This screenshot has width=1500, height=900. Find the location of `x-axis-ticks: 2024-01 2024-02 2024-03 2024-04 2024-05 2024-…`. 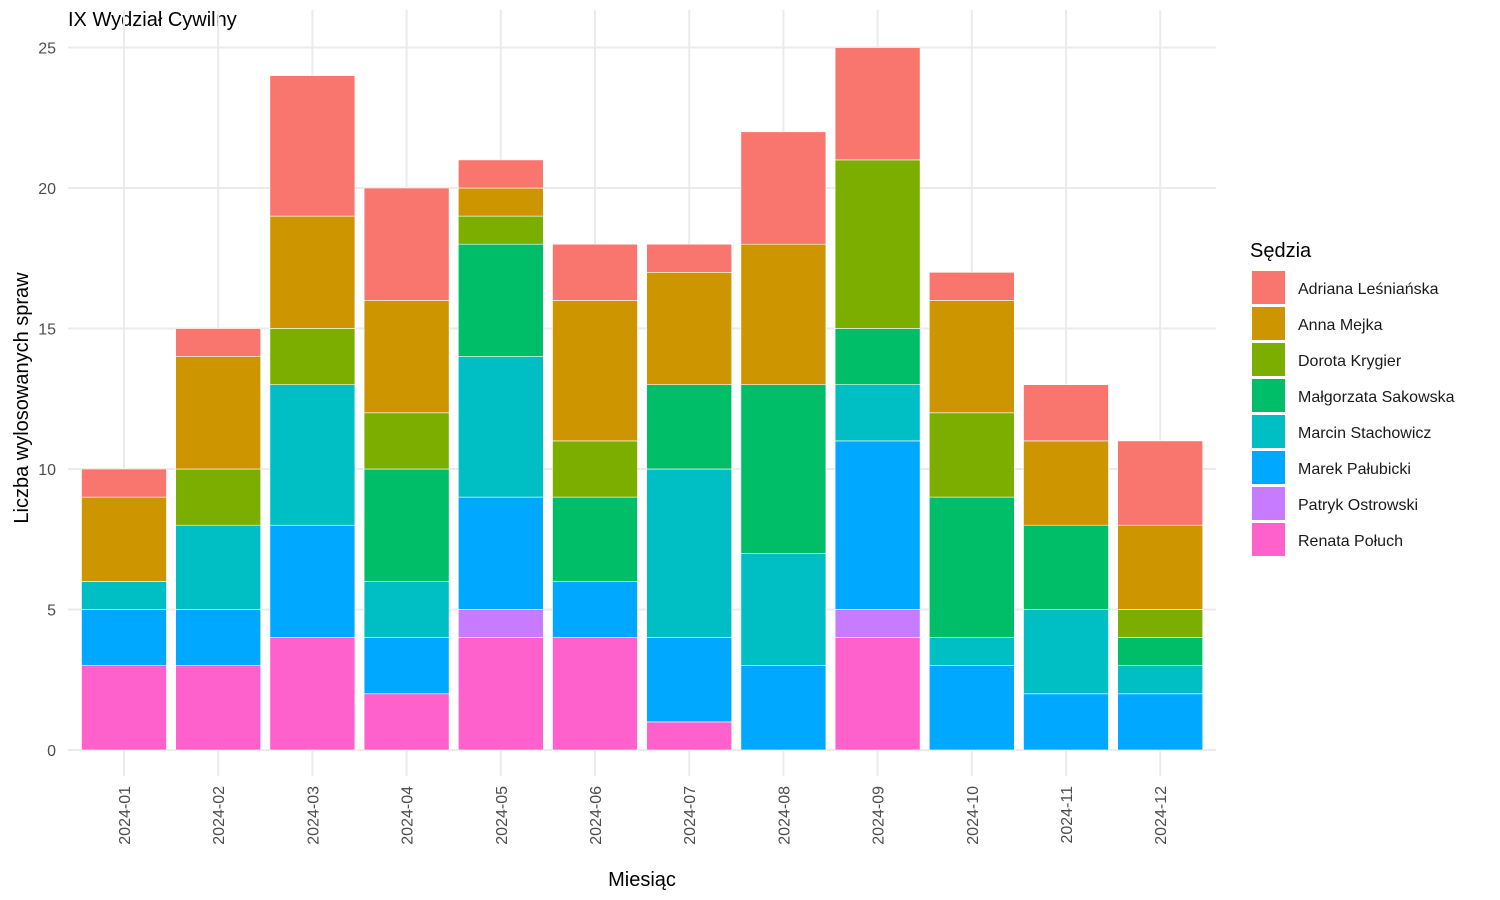

x-axis-ticks: 2024-01 2024-02 2024-03 2024-04 2024-05 2024-… is located at coordinates (643, 815).